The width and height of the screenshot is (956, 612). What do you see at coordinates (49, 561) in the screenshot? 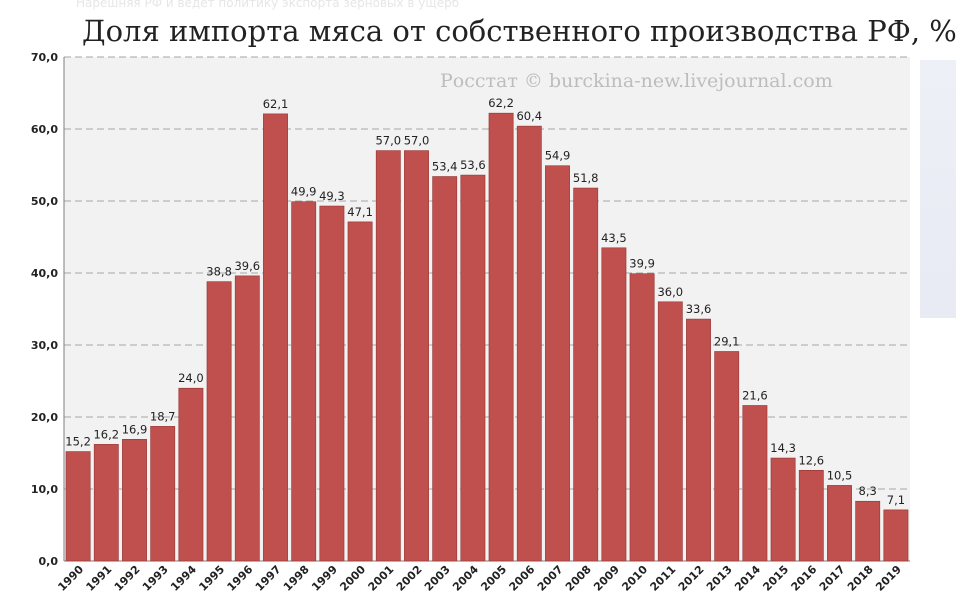
I see `y-tick-label: 0,0` at bounding box center [49, 561].